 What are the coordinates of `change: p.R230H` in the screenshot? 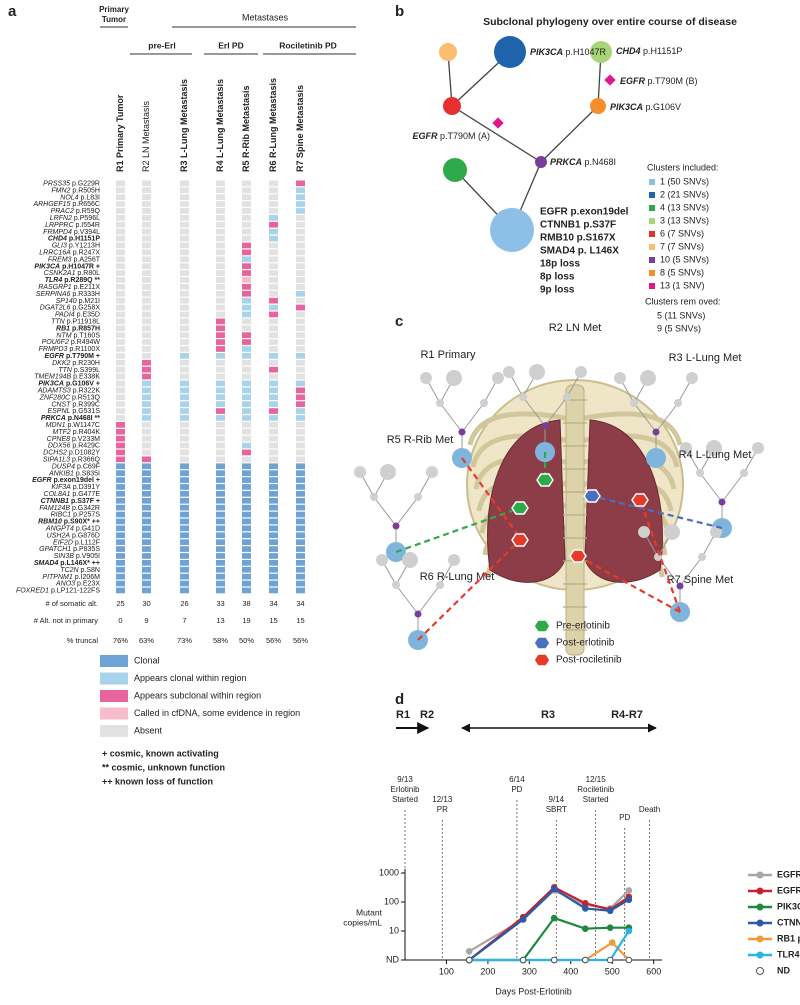 It's located at (86, 363).